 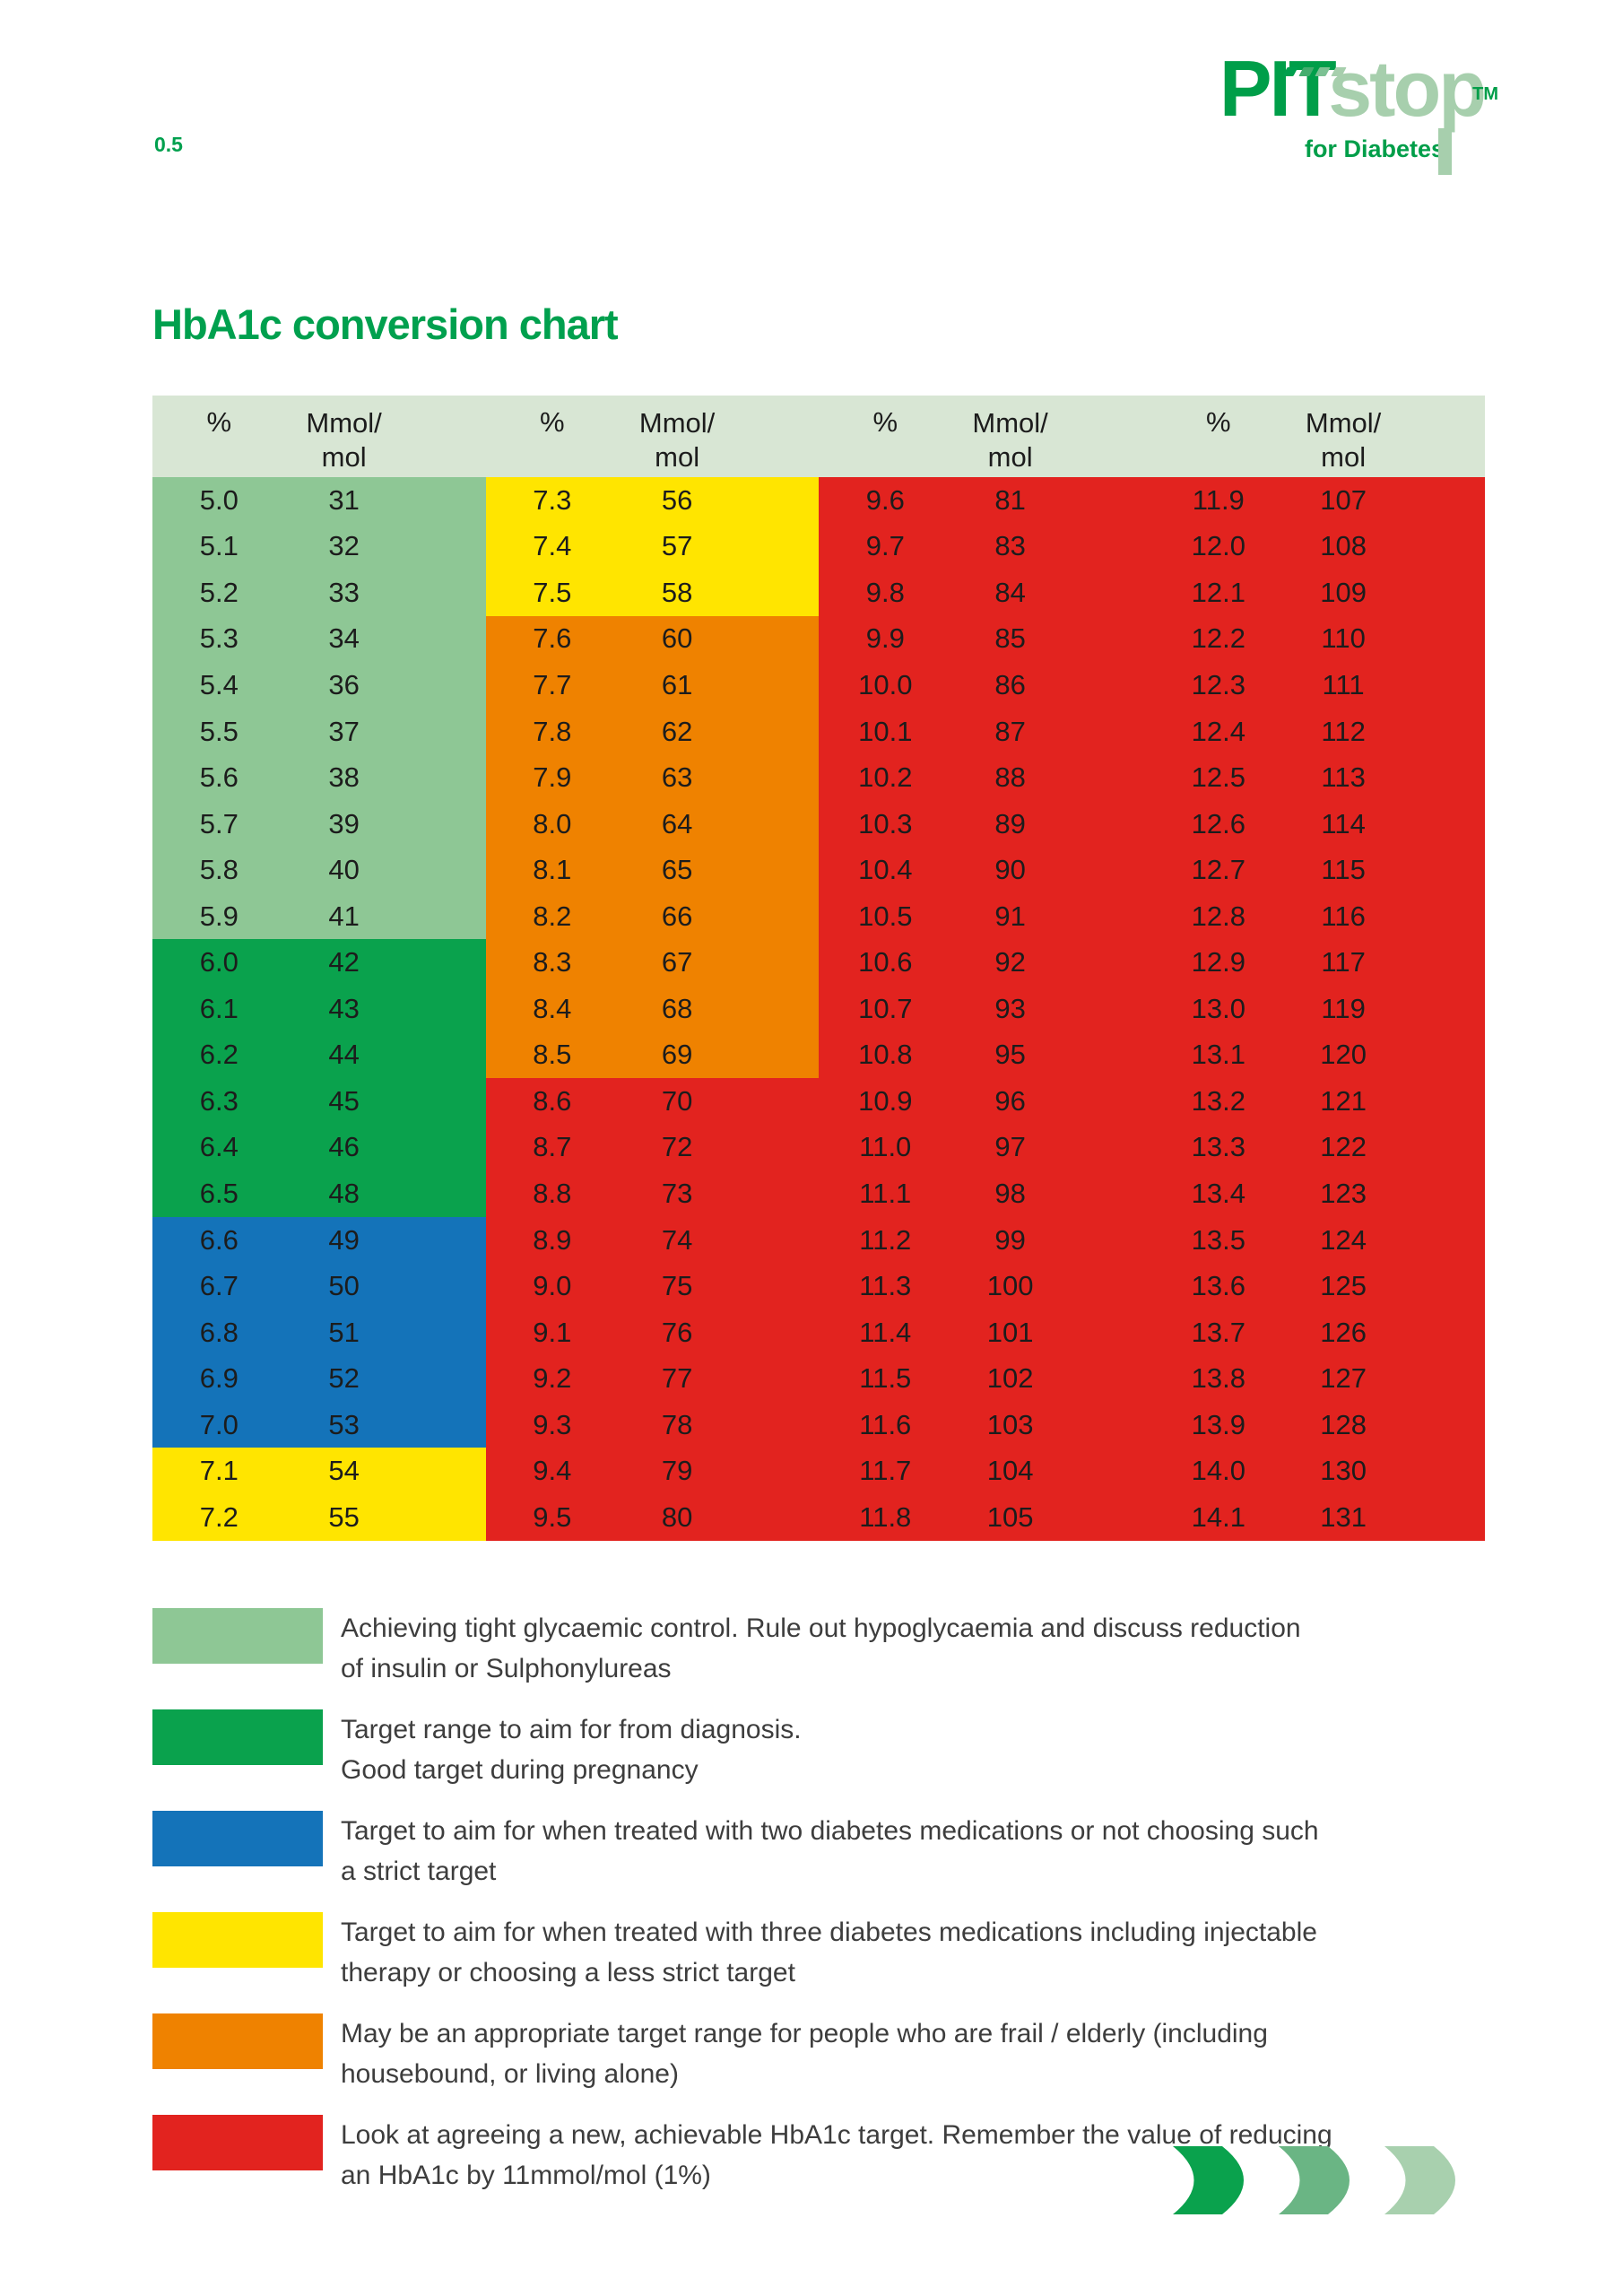 What do you see at coordinates (219, 1378) in the screenshot?
I see `hba1c-percent-value: 6.9` at bounding box center [219, 1378].